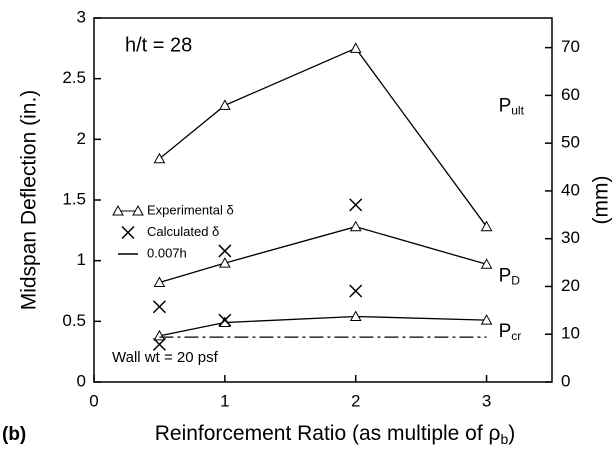  I want to click on legend-label: 0.007h, so click(167, 252).